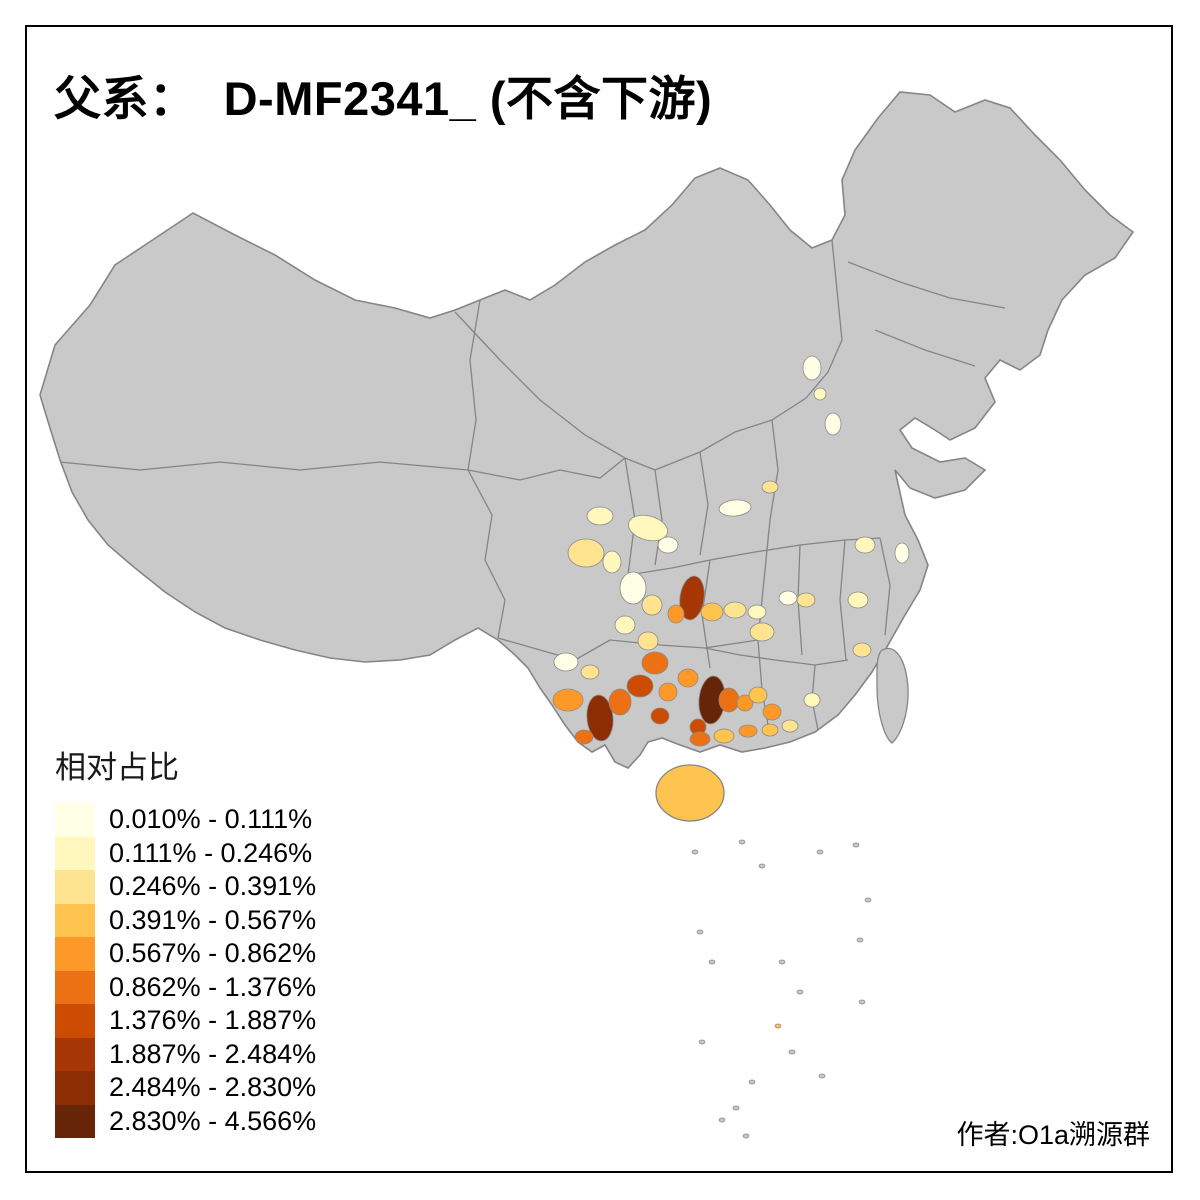  I want to click on small-islands, so click(781, 989).